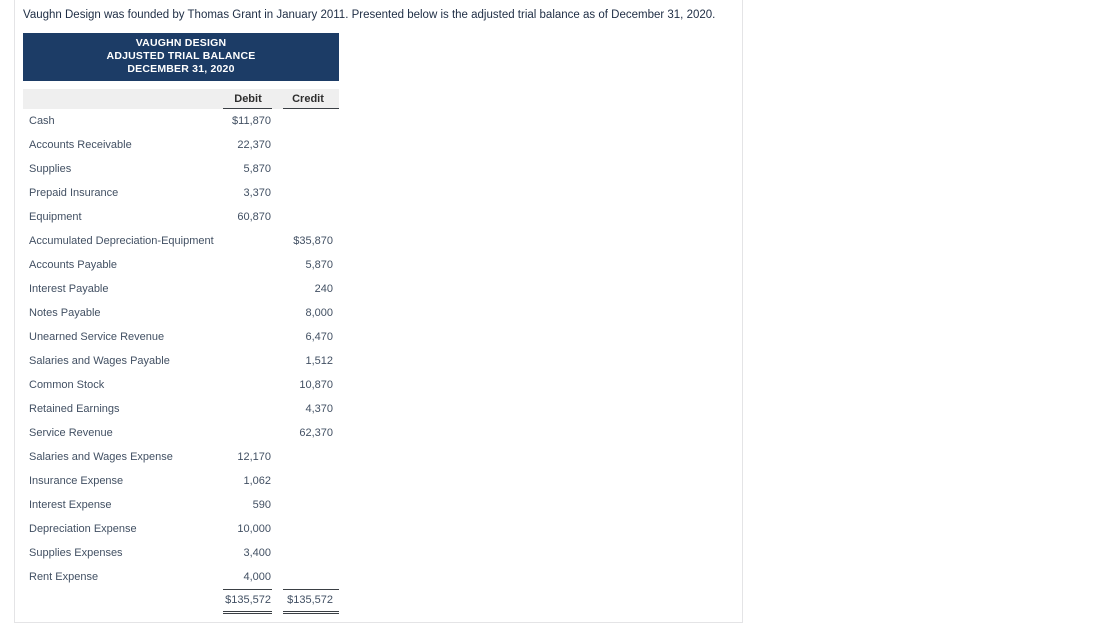 The image size is (1120, 629). What do you see at coordinates (319, 409) in the screenshot?
I see `credit-amount-cell: 4,370` at bounding box center [319, 409].